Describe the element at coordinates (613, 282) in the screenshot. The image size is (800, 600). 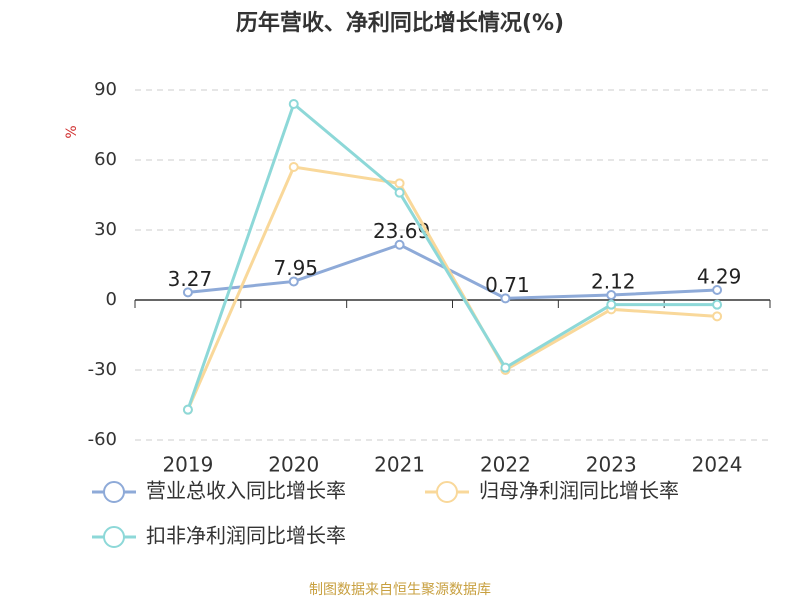
I see `data-label: 2.12` at that location.